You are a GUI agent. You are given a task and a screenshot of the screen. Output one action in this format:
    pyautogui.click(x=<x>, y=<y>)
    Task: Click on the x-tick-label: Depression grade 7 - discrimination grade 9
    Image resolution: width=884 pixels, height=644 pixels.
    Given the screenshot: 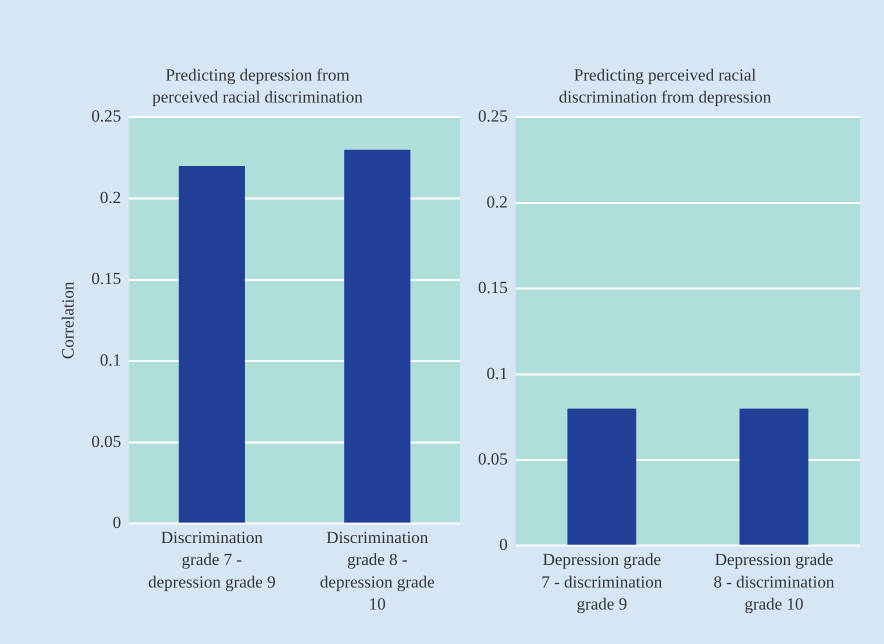 What is the action you would take?
    pyautogui.click(x=602, y=582)
    